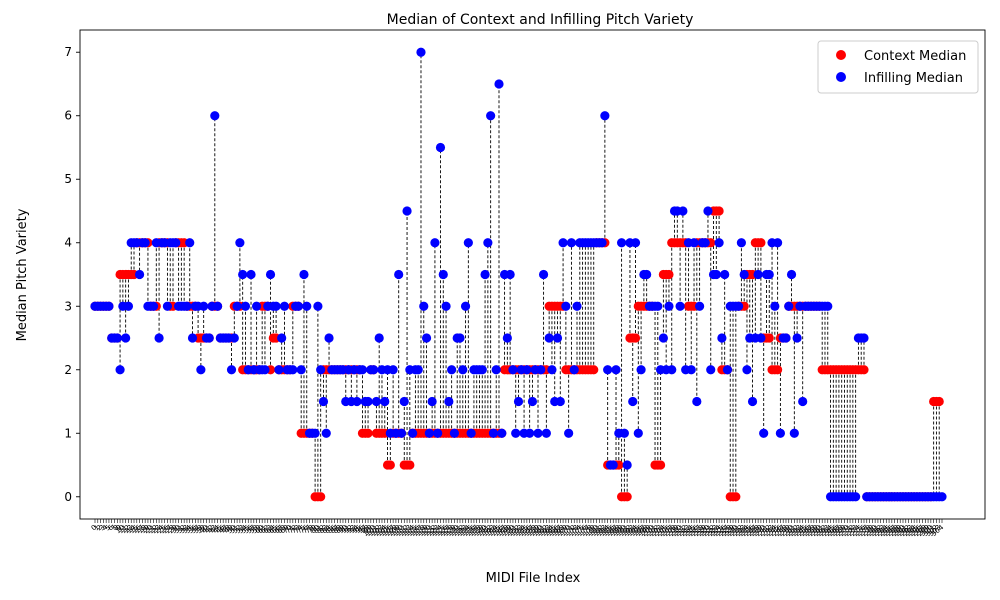 This screenshot has height=600, width=1000. What do you see at coordinates (533, 578) in the screenshot?
I see `x-axis-label: MIDI File Index` at bounding box center [533, 578].